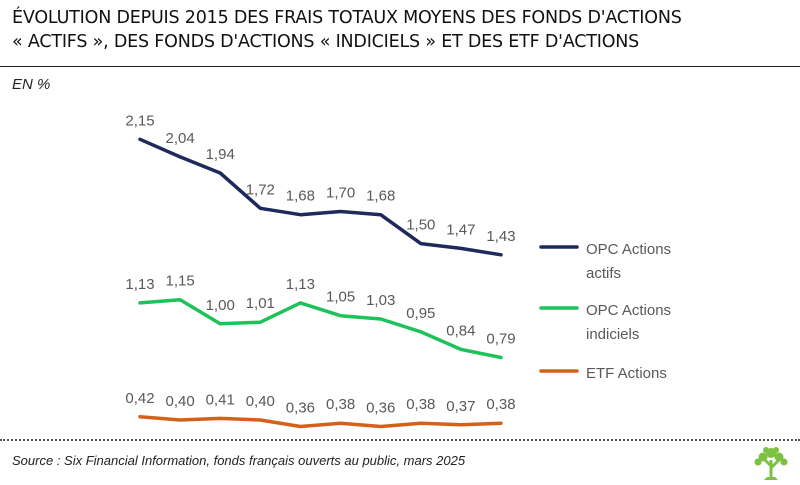 This screenshot has width=800, height=485. What do you see at coordinates (220, 399) in the screenshot?
I see `data-label: 0,41` at bounding box center [220, 399].